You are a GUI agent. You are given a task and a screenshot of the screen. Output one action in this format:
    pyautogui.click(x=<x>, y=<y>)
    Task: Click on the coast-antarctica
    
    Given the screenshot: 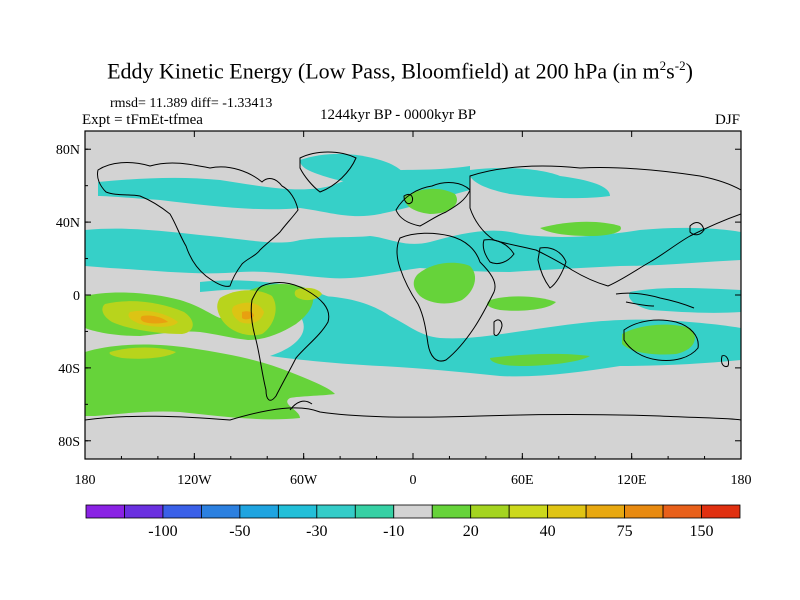 What is the action you would take?
    pyautogui.click(x=413, y=414)
    